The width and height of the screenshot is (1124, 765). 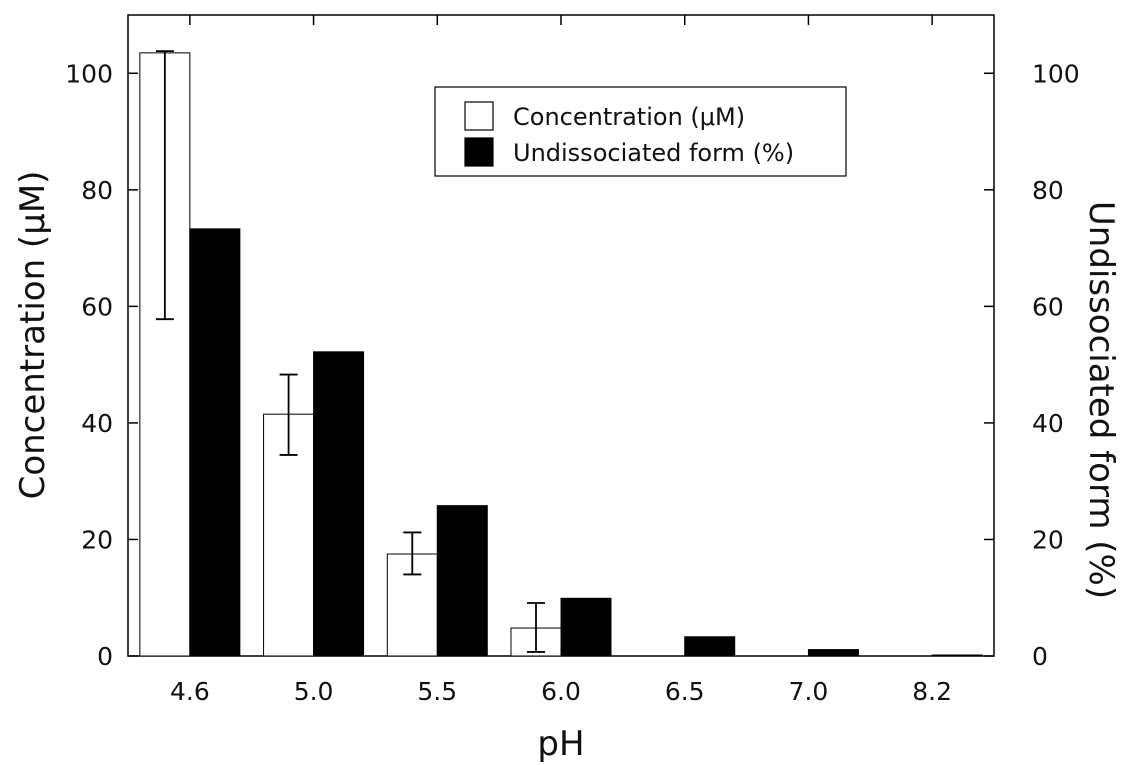 I want to click on bar-undissociated-6.5, so click(x=710, y=646).